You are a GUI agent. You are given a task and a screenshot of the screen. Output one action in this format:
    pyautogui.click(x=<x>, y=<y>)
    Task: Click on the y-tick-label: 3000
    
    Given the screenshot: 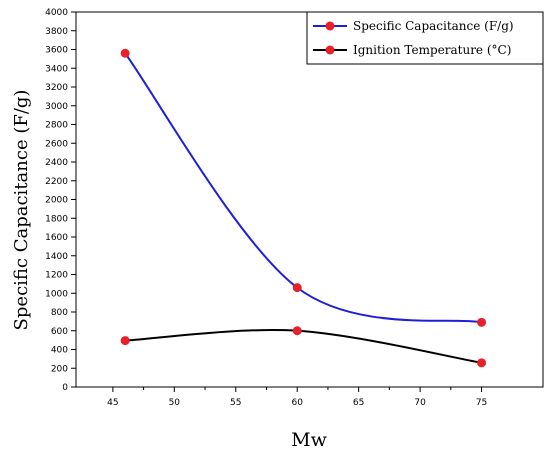 What is the action you would take?
    pyautogui.click(x=56, y=107)
    